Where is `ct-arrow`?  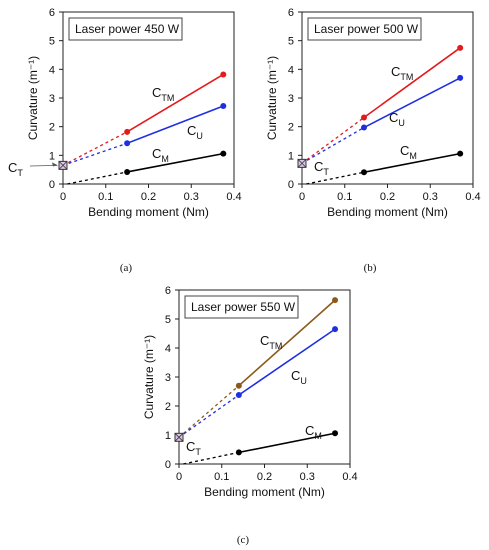 ct-arrow is located at coordinates (43, 165).